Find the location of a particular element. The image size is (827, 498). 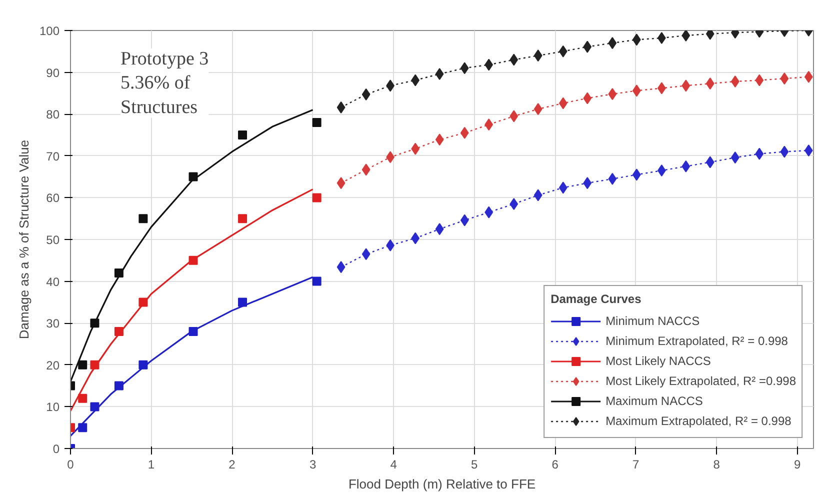

line-series is located at coordinates (192, 300).